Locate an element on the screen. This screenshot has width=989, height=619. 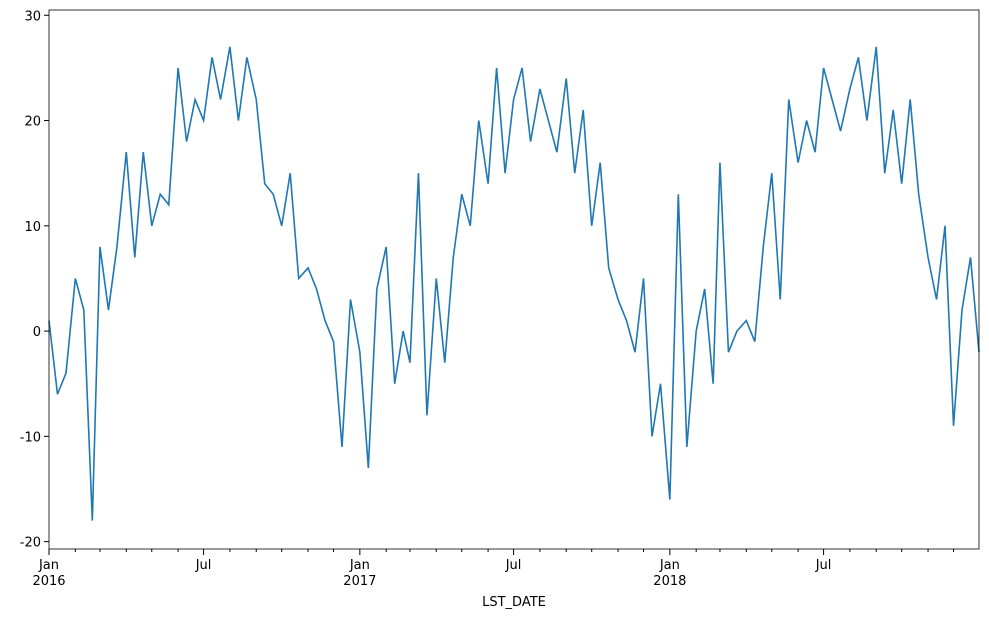
x-tick-label: Jan 2018 is located at coordinates (669, 573).